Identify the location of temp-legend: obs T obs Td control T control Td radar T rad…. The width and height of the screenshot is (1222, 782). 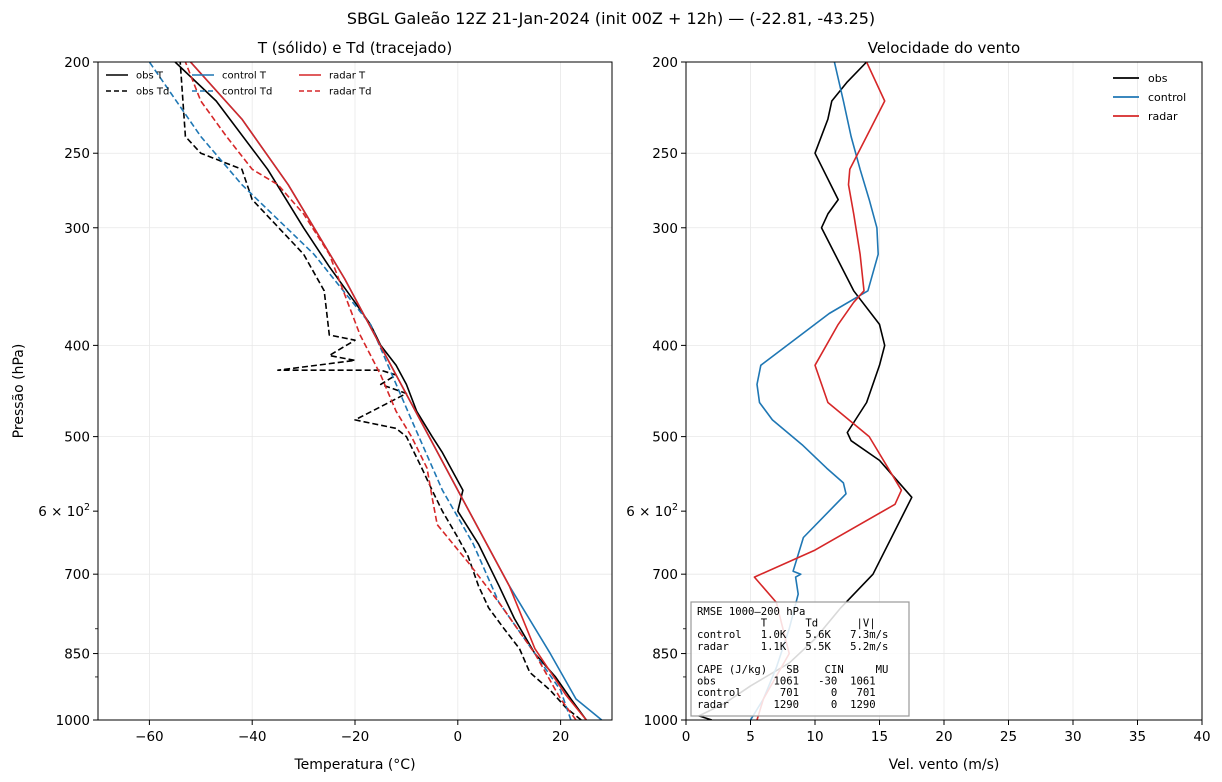
(238, 84).